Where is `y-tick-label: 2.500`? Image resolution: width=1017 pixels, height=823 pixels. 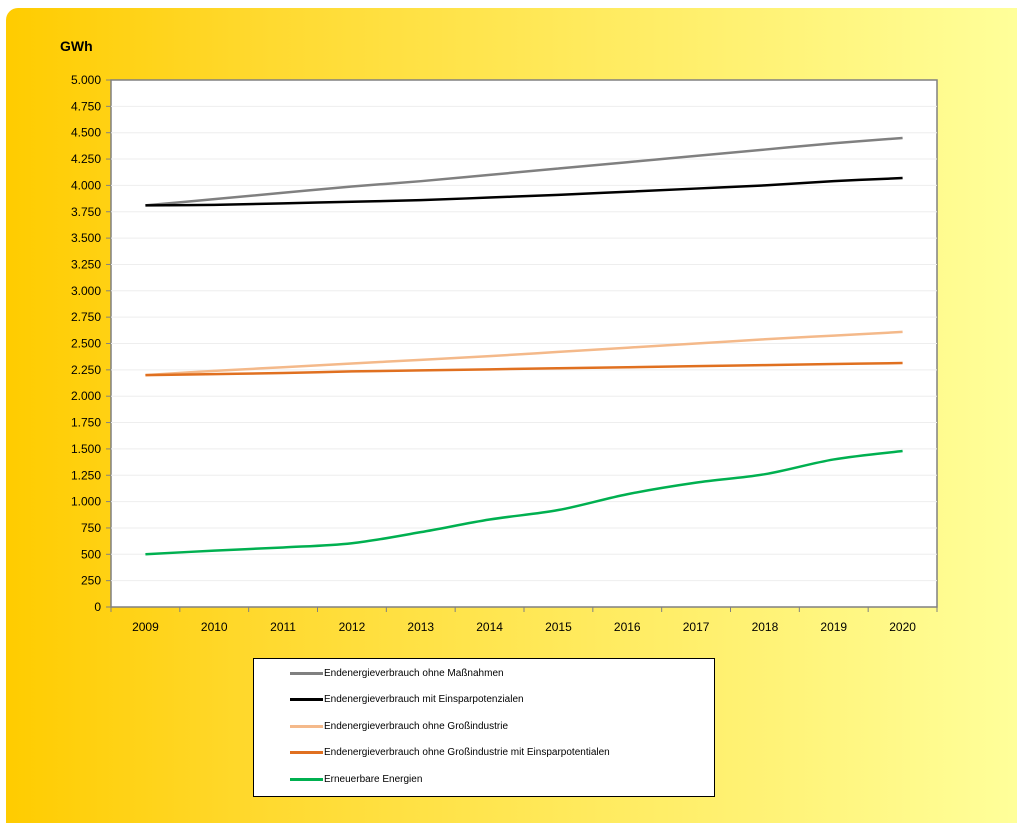
y-tick-label: 2.500 is located at coordinates (86, 344).